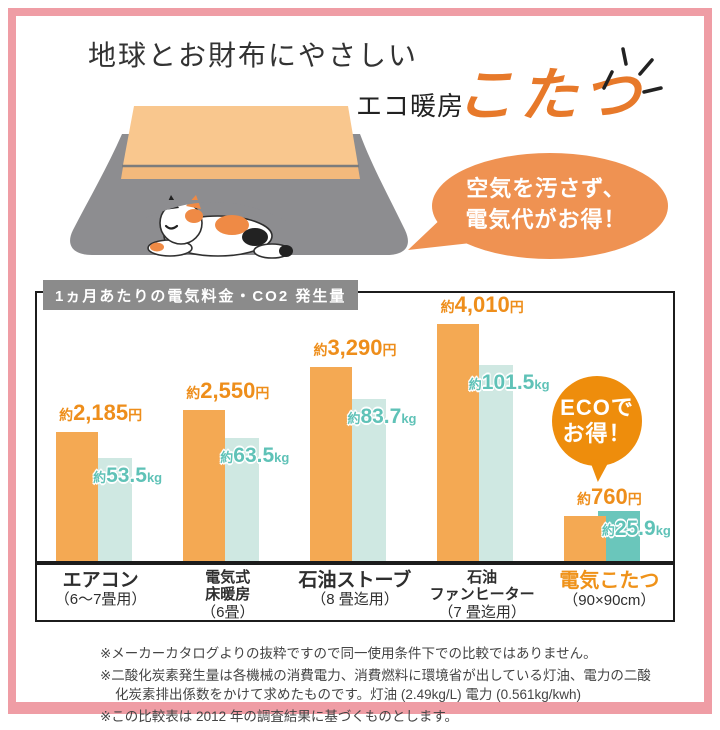  I want to click on subtitle-prefix: エコ暖房, so click(410, 106).